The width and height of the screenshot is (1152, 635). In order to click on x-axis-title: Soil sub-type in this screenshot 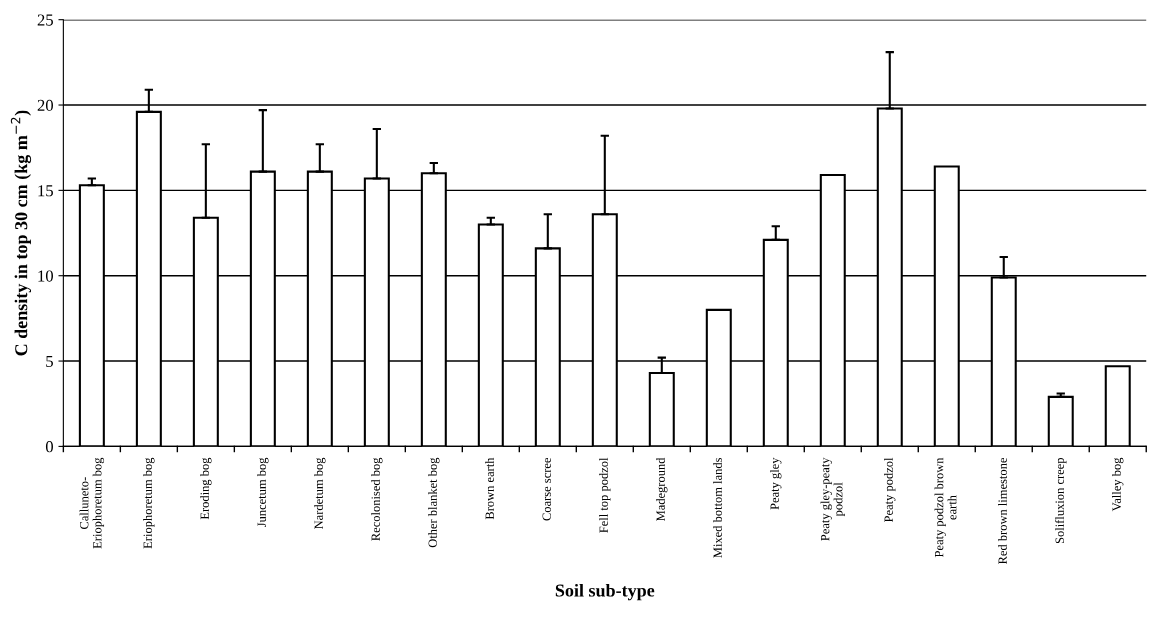, I will do `click(605, 592)`.